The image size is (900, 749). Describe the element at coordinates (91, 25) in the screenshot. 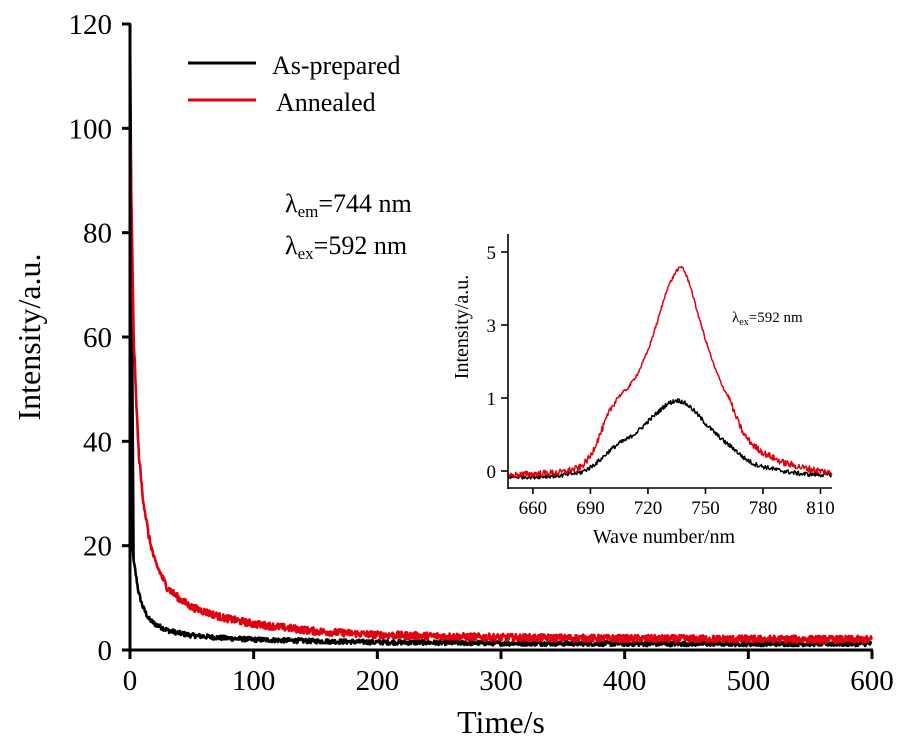

I see `main-y-tick-label: 120` at that location.